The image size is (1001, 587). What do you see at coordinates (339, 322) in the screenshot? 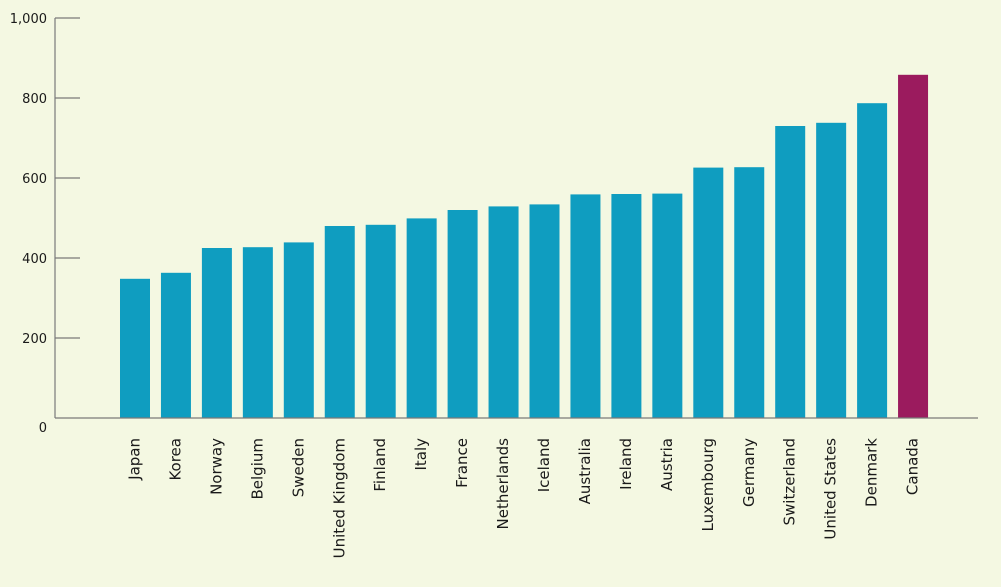
I see `bar-united-kingdom` at bounding box center [339, 322].